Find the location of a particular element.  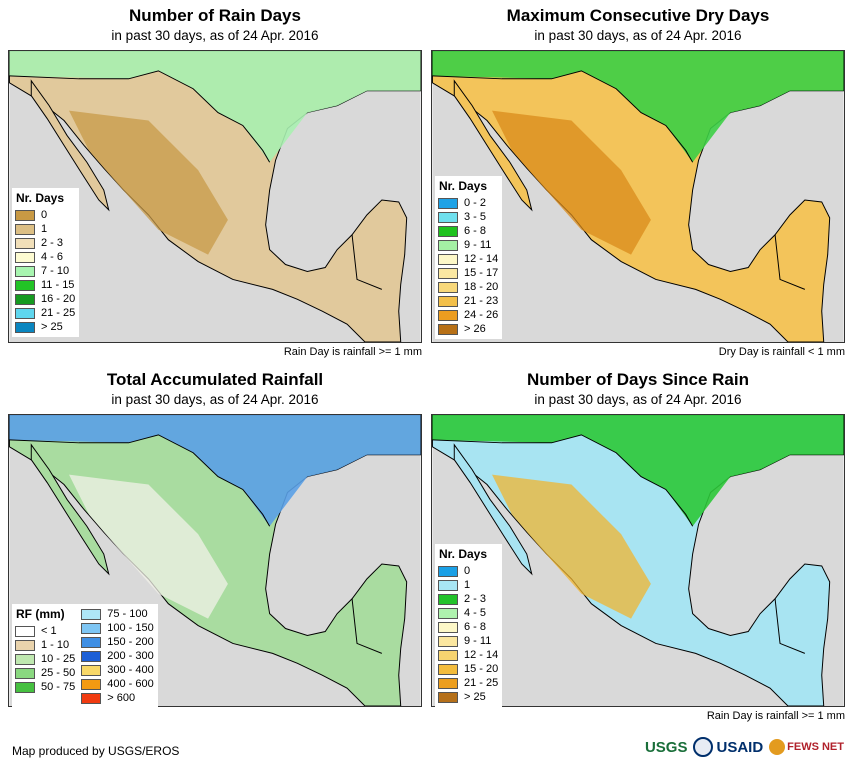

definition-note: Dry Day is rainfall < 1 mm is located at coordinates (781, 352).